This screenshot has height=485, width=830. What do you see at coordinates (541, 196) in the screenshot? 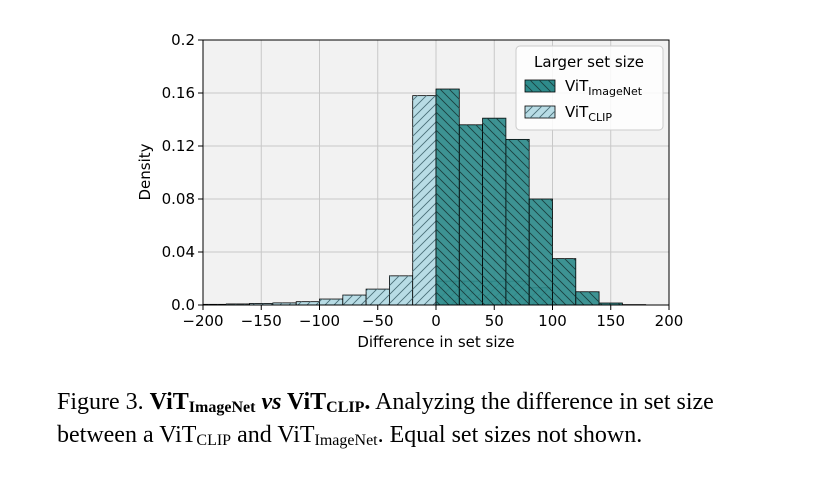
I see `imagenet-bars` at bounding box center [541, 196].